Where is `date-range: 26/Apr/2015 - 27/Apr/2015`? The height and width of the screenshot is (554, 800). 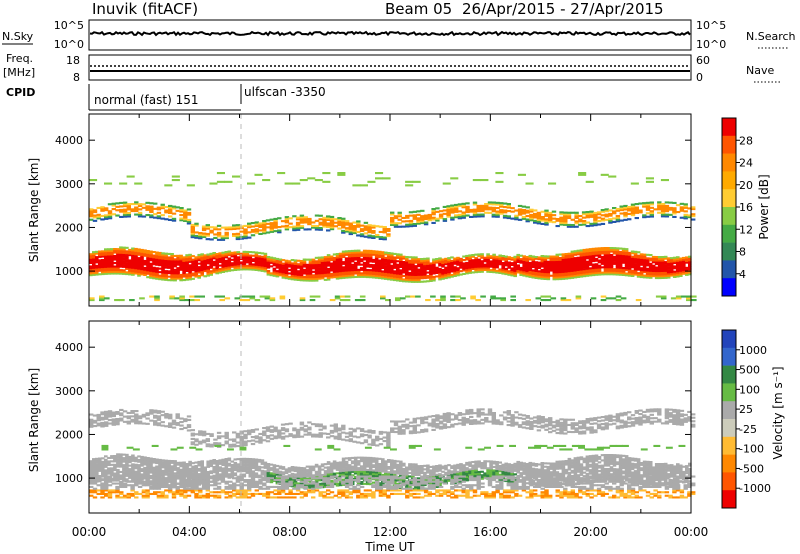 date-range: 26/Apr/2015 - 27/Apr/2015 is located at coordinates (563, 9).